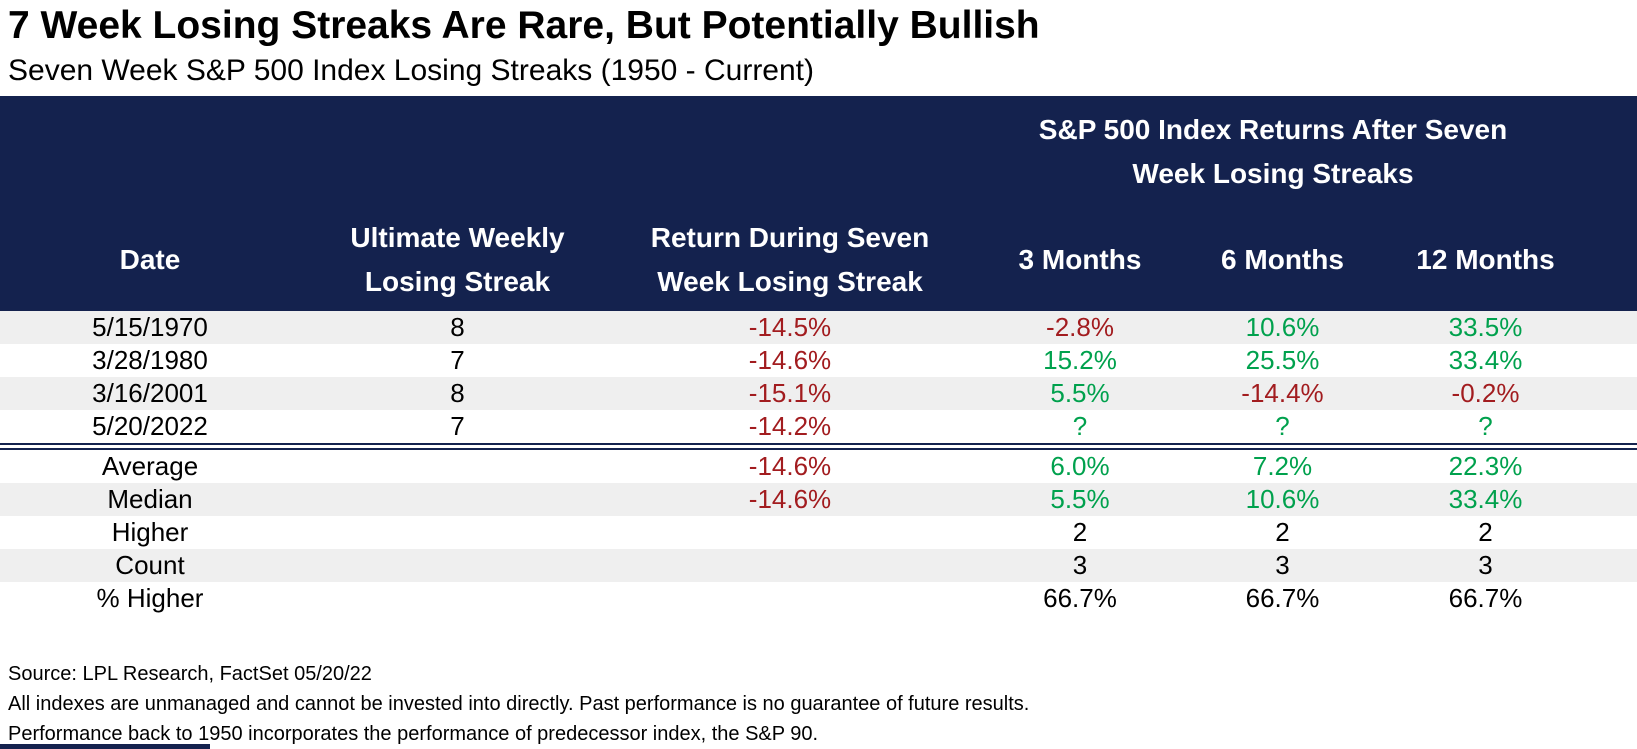 The image size is (1637, 749). What do you see at coordinates (150, 360) in the screenshot?
I see `date-cell: 3/28/1980` at bounding box center [150, 360].